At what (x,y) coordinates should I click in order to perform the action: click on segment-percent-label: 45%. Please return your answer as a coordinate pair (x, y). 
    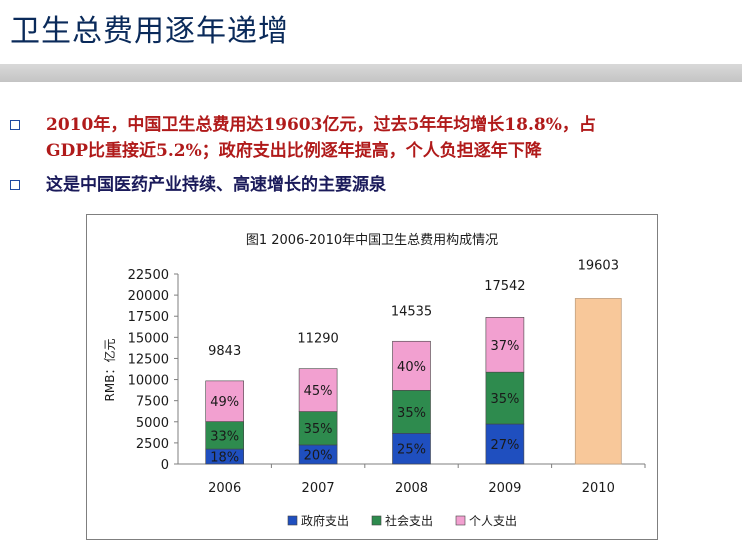
    Looking at the image, I should click on (318, 391).